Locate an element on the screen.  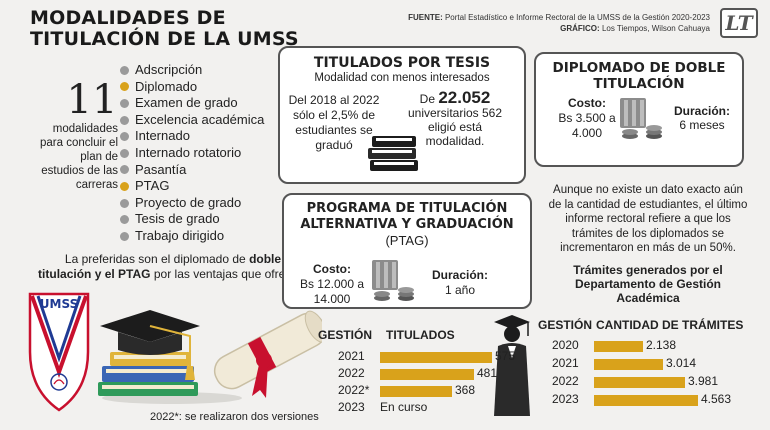
tesis-right-number: 22.052 is located at coordinates (464, 97).